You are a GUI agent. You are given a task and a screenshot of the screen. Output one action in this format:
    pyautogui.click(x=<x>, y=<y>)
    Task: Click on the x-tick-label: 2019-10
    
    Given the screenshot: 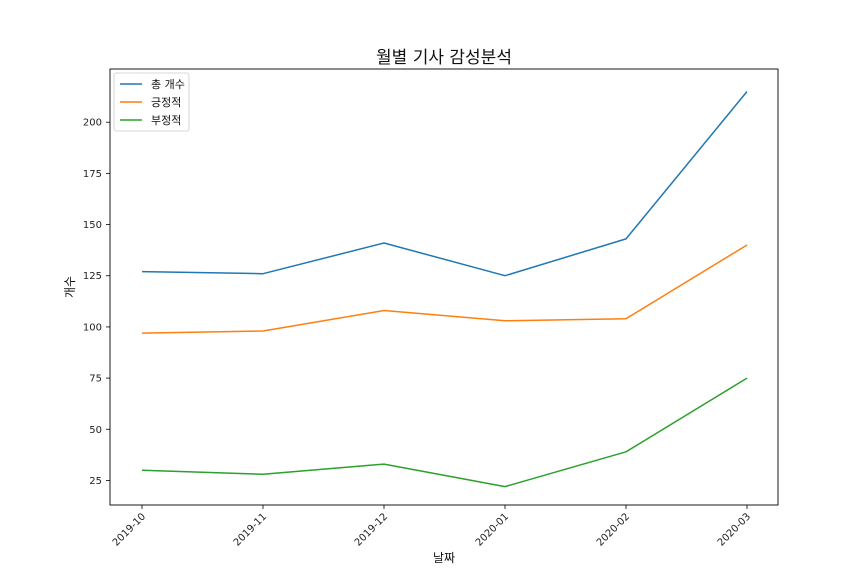 What is the action you would take?
    pyautogui.click(x=129, y=529)
    